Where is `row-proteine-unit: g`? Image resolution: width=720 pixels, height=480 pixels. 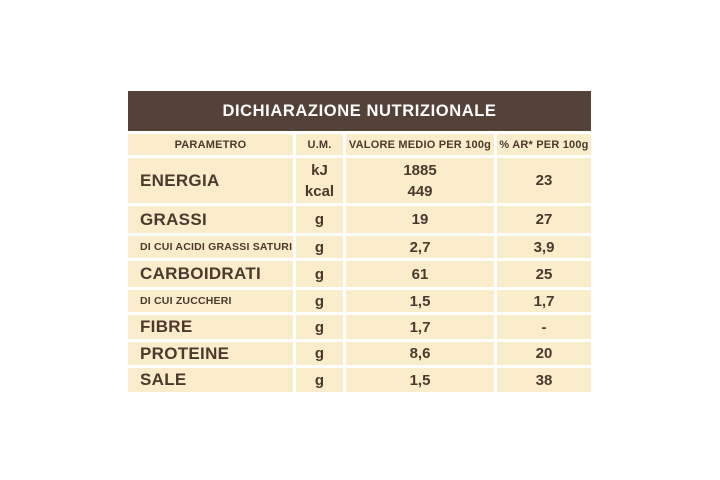 row-proteine-unit: g is located at coordinates (319, 353).